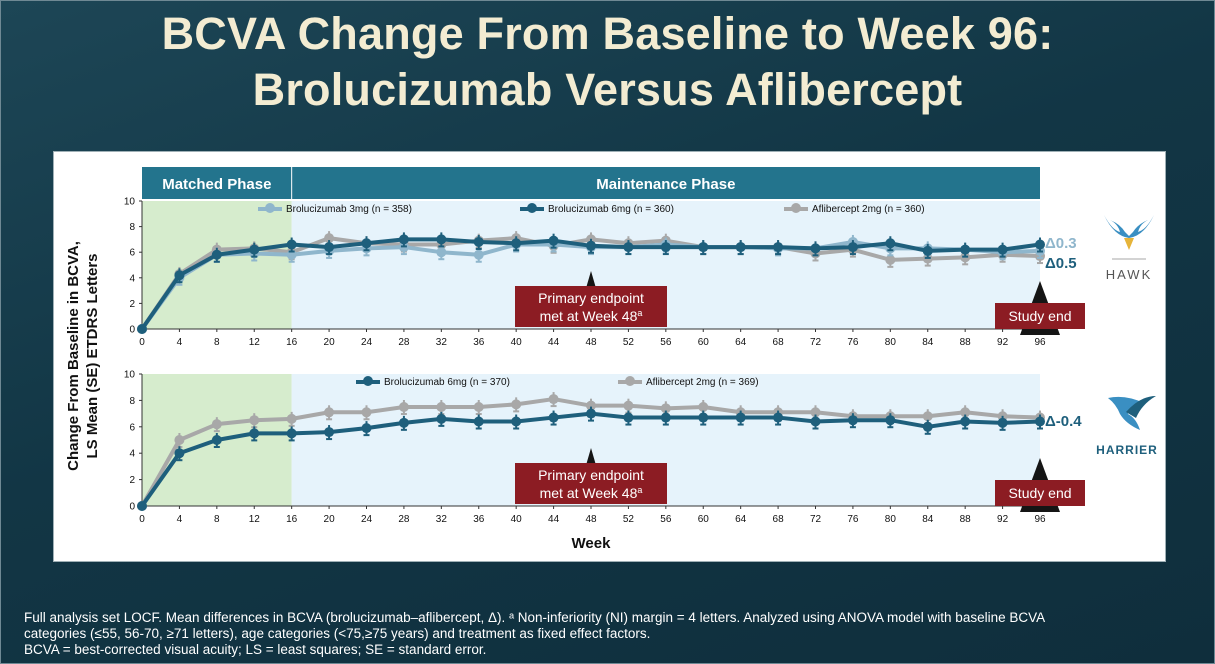  Describe the element at coordinates (779, 519) in the screenshot. I see `x-tick-label: 68` at that location.